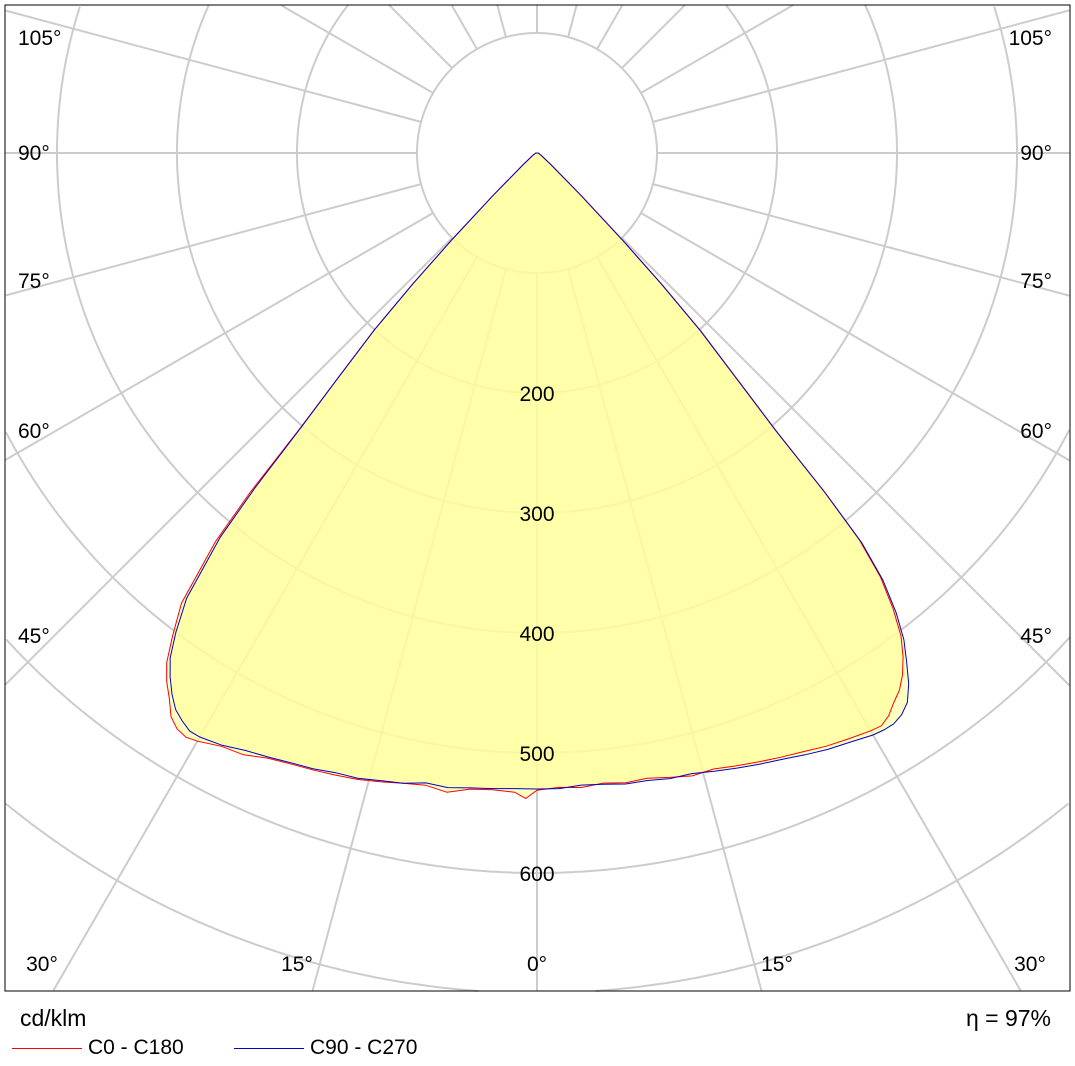 The width and height of the screenshot is (1075, 1066). Describe the element at coordinates (53, 1018) in the screenshot. I see `unit-label: cd/klm` at that location.